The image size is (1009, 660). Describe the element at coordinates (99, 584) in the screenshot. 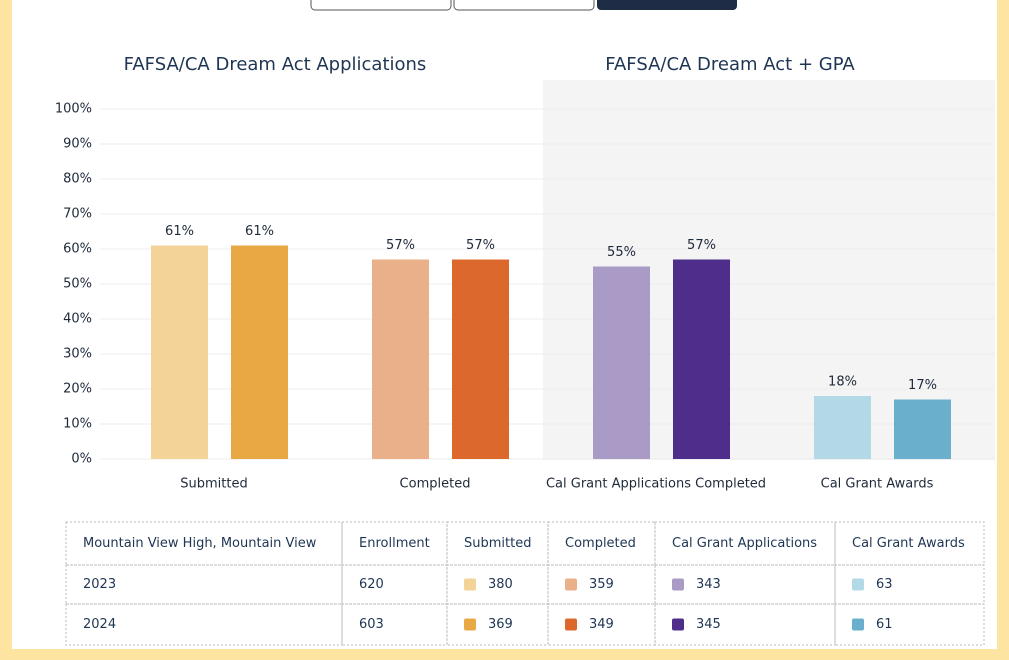

I see `table-cell-text: 2023` at that location.